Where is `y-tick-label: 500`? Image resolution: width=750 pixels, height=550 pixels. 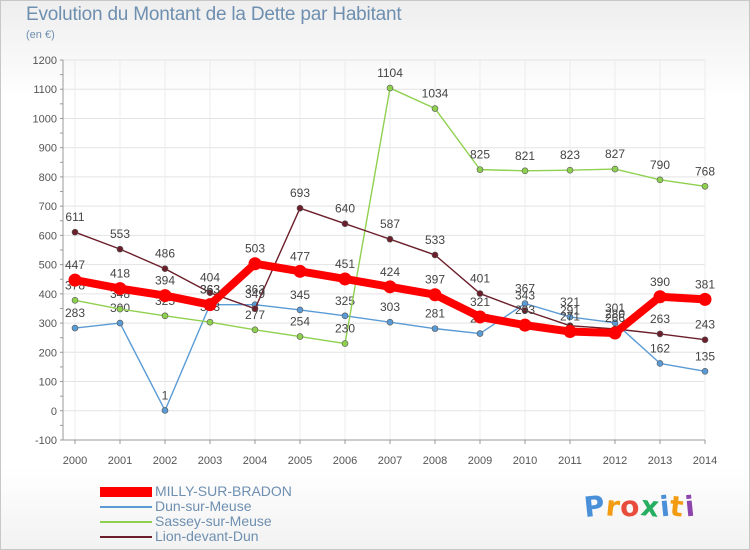 y-tick-label: 500 is located at coordinates (48, 266).